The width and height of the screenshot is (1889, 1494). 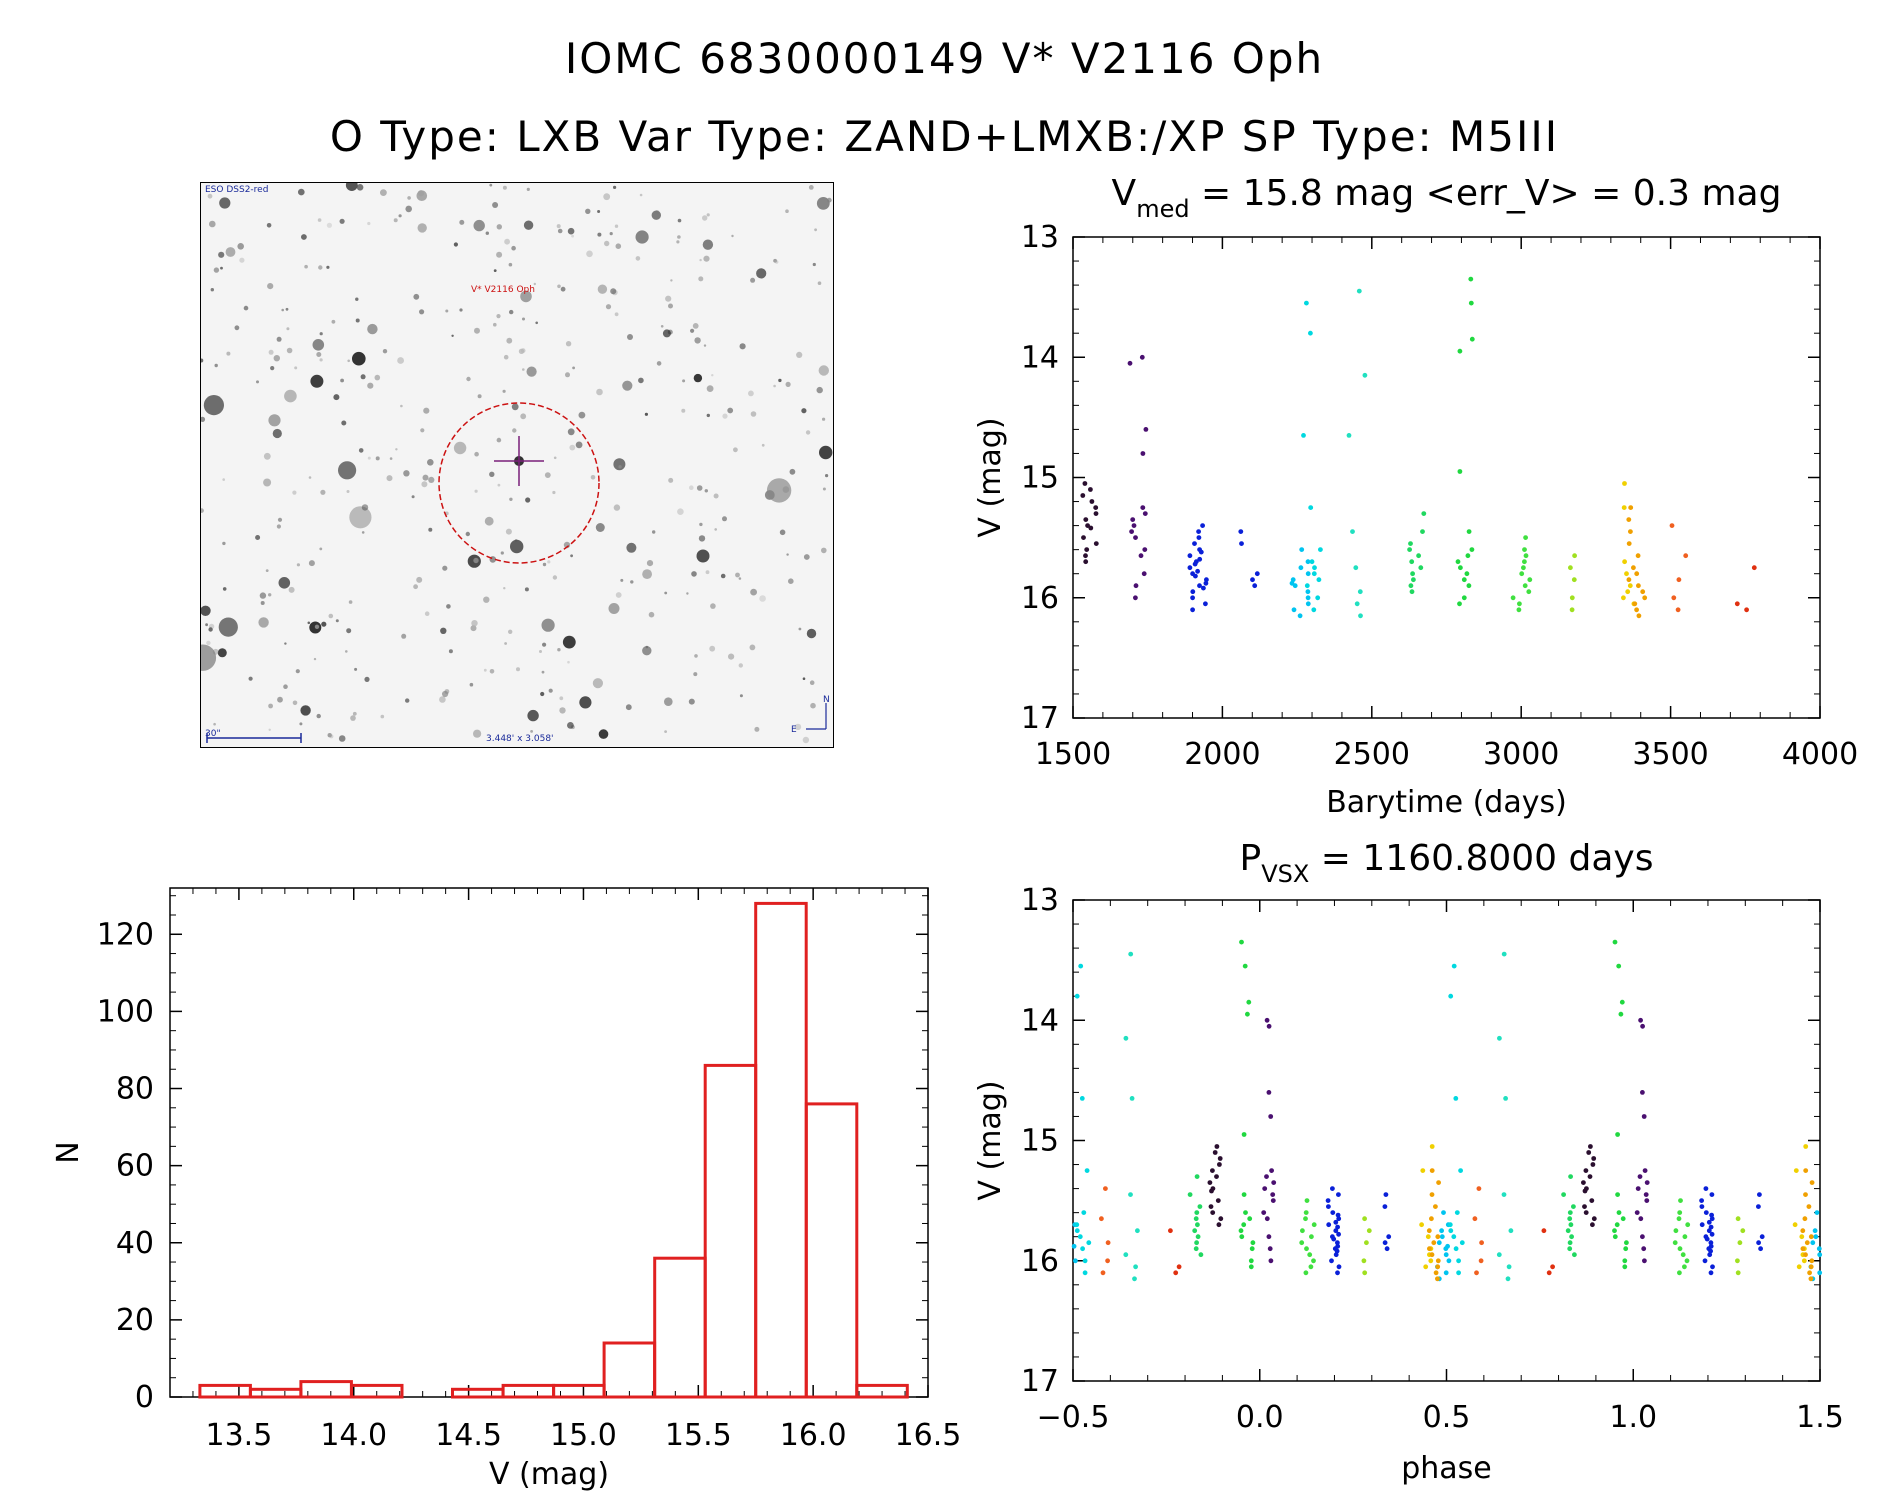 I want to click on finder-north-label: N, so click(x=826, y=700).